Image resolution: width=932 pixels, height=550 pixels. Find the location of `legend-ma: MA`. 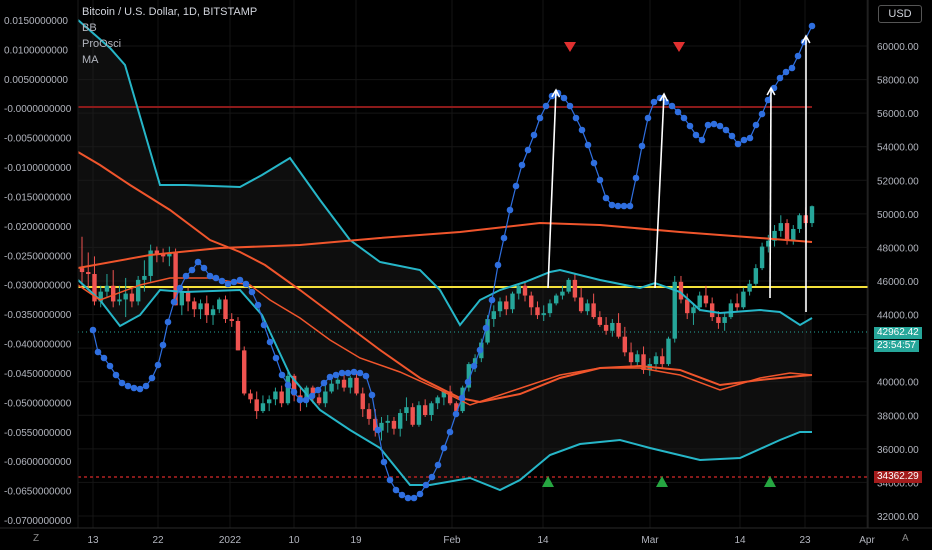

legend-ma: MA is located at coordinates (90, 60).